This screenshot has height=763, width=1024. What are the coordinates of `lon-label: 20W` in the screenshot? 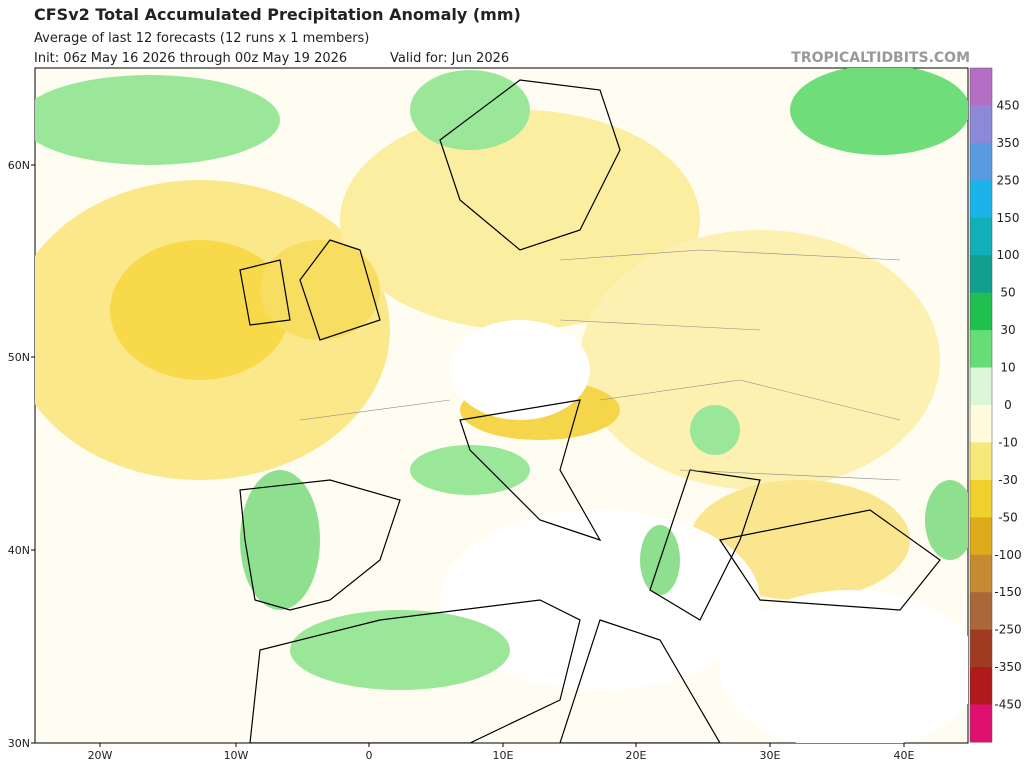 It's located at (100, 755).